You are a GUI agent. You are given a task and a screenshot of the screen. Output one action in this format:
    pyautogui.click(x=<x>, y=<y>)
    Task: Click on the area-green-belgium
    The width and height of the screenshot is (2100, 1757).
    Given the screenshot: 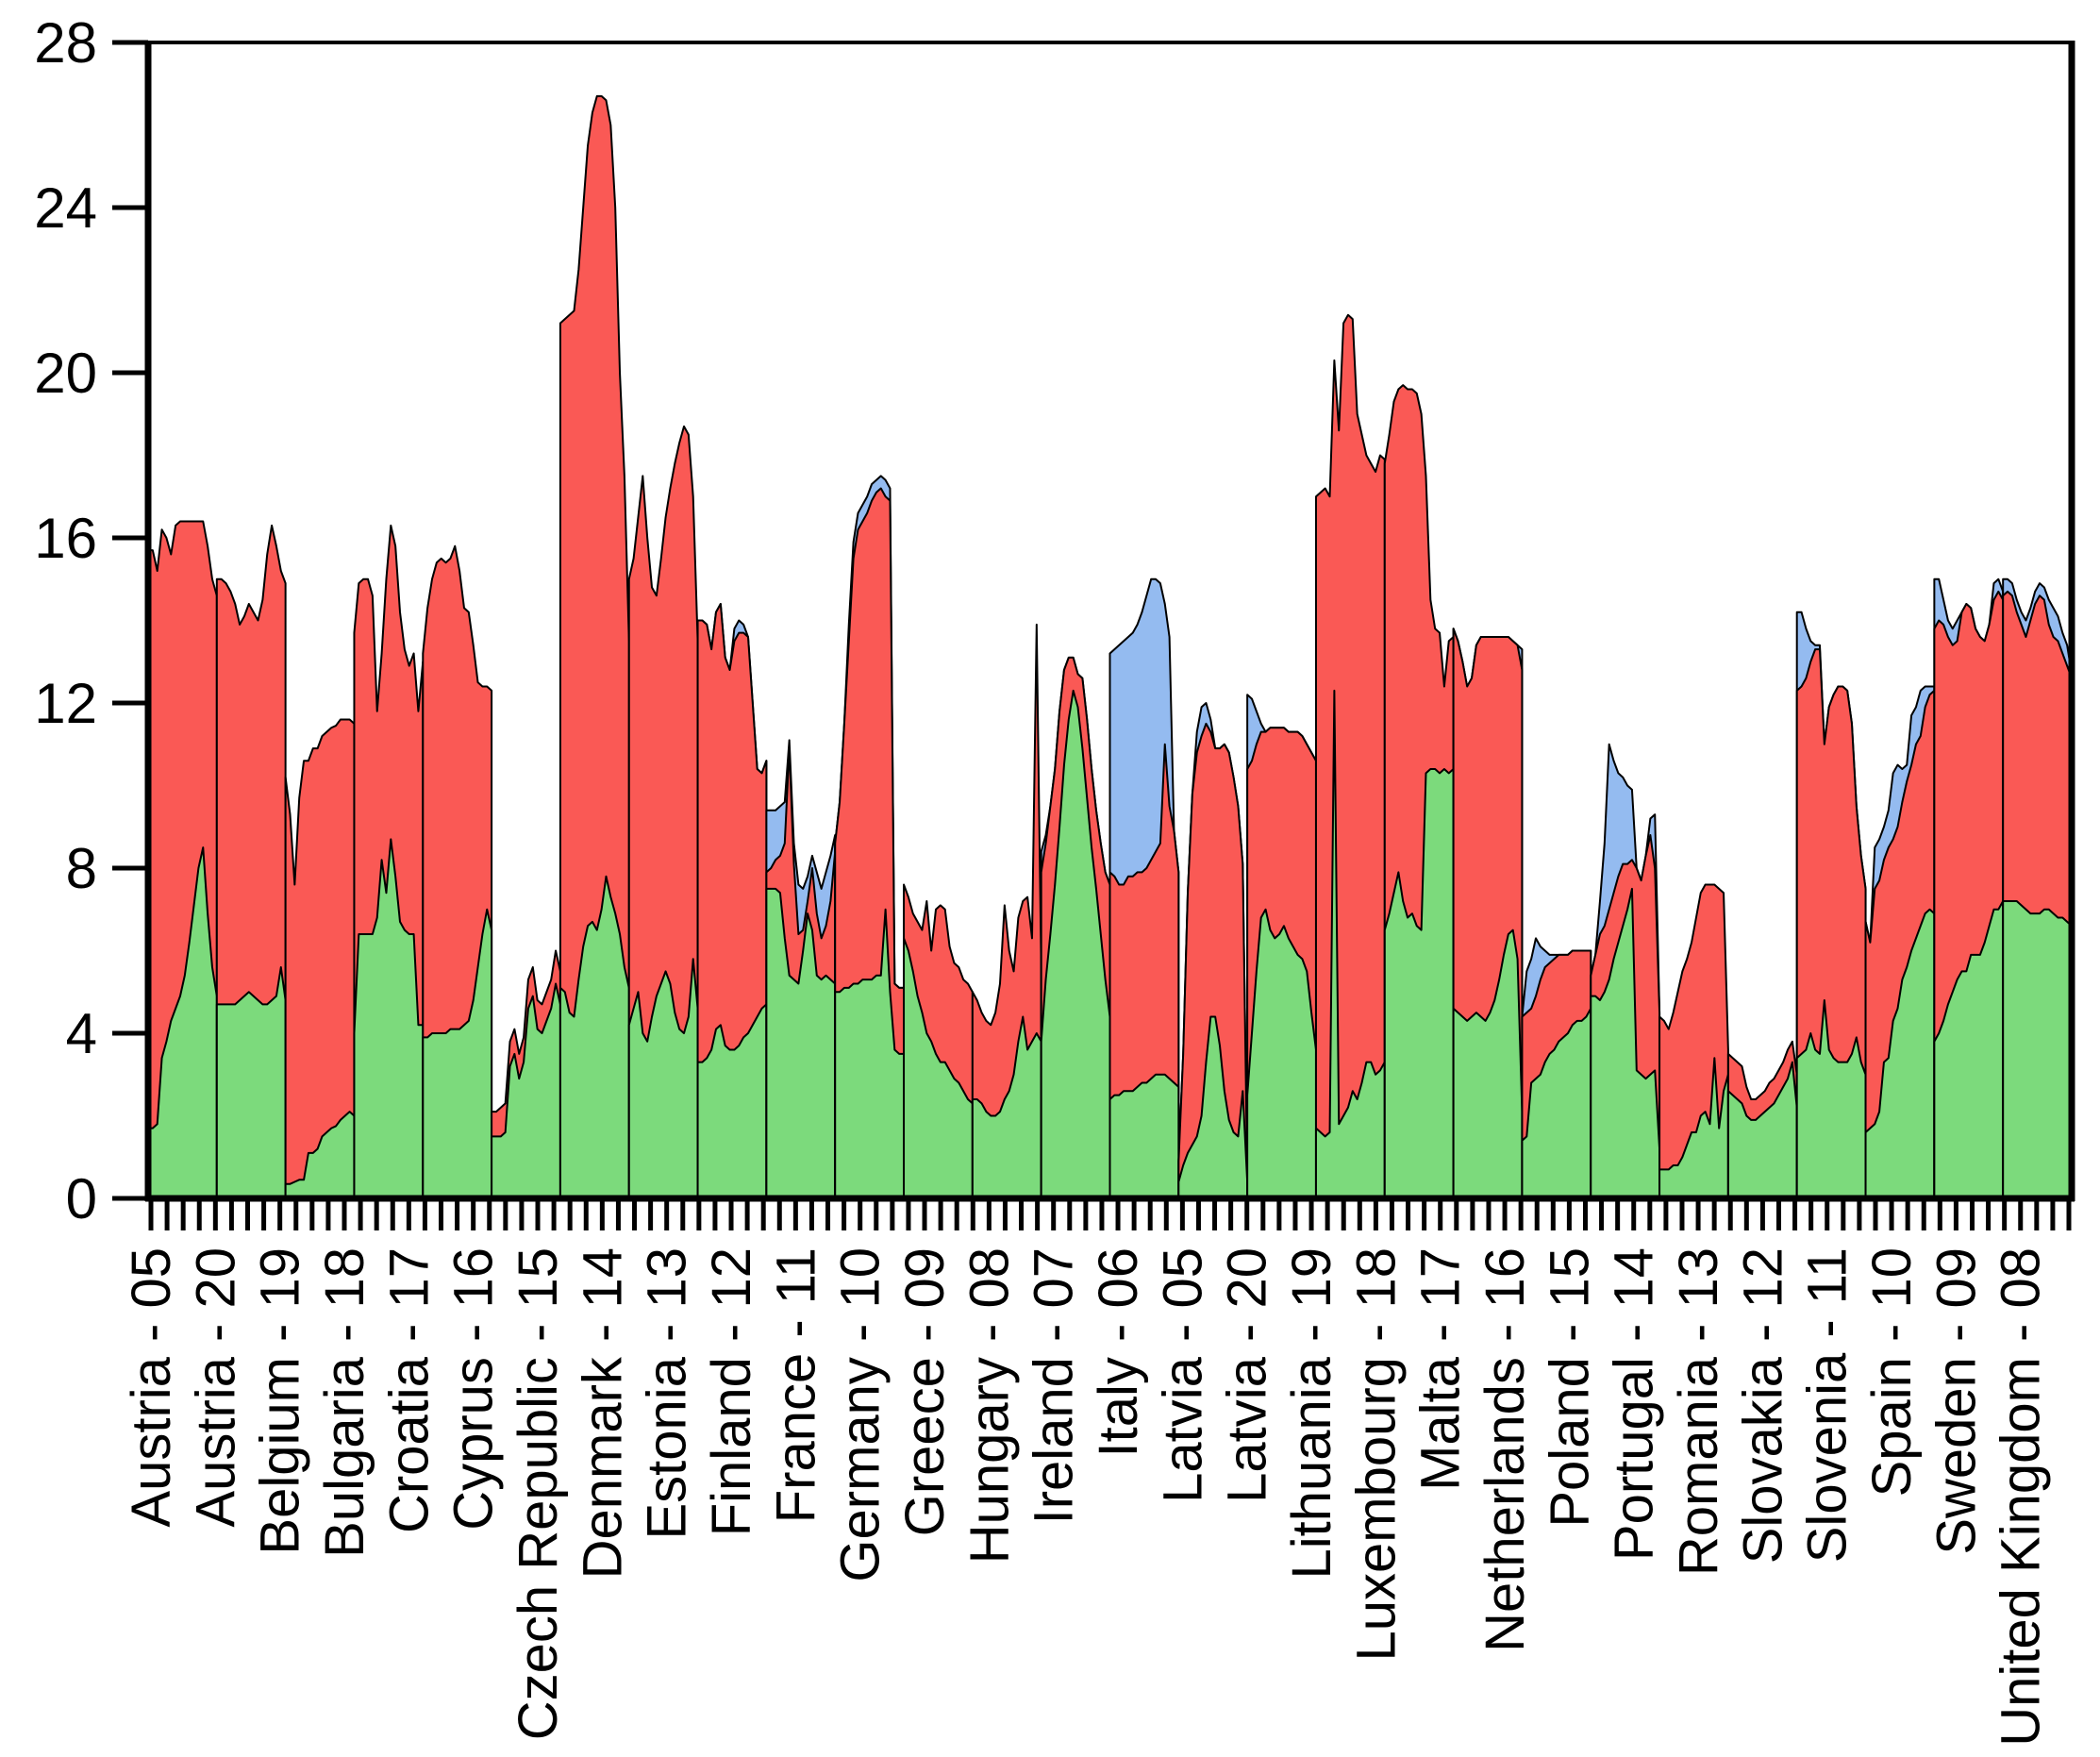 What is the action you would take?
    pyautogui.click(x=251, y=1082)
    